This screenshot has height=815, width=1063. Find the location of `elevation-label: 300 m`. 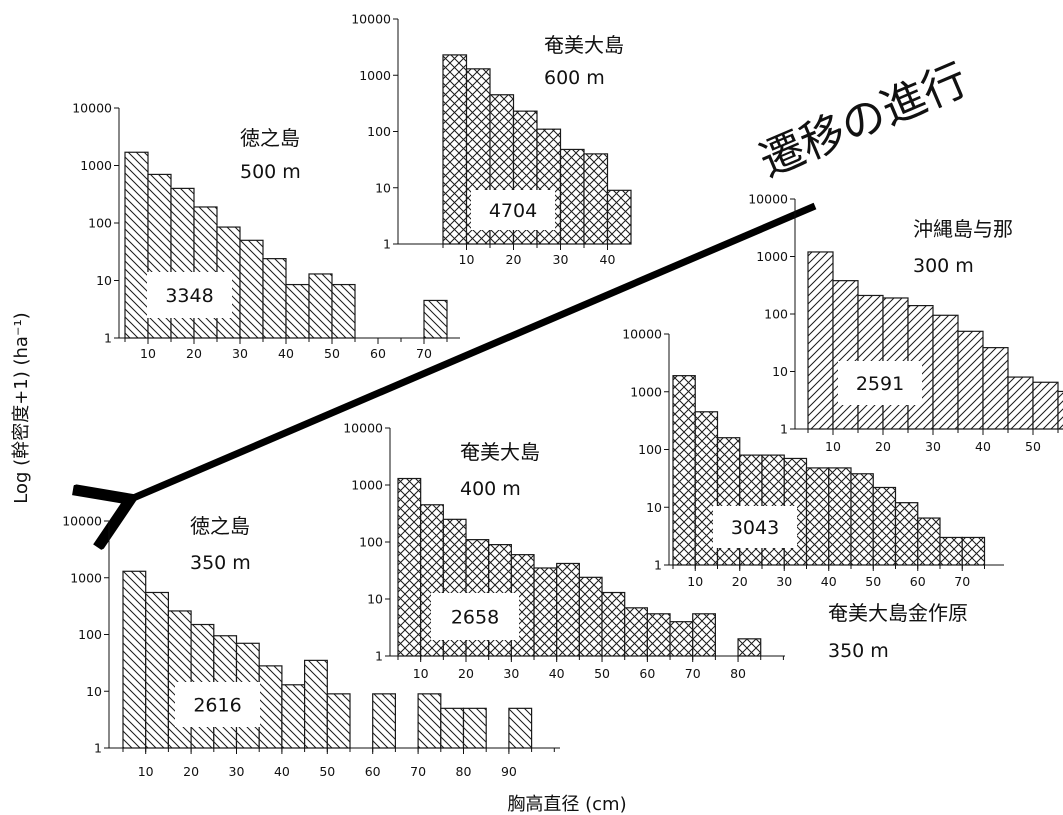

elevation-label: 300 m is located at coordinates (943, 266).